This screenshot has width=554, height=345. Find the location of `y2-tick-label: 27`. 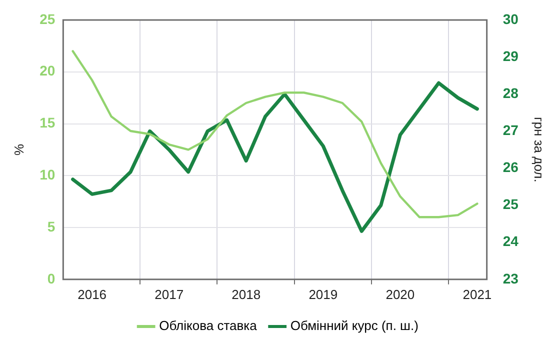

y2-tick-label: 27 is located at coordinates (510, 130).